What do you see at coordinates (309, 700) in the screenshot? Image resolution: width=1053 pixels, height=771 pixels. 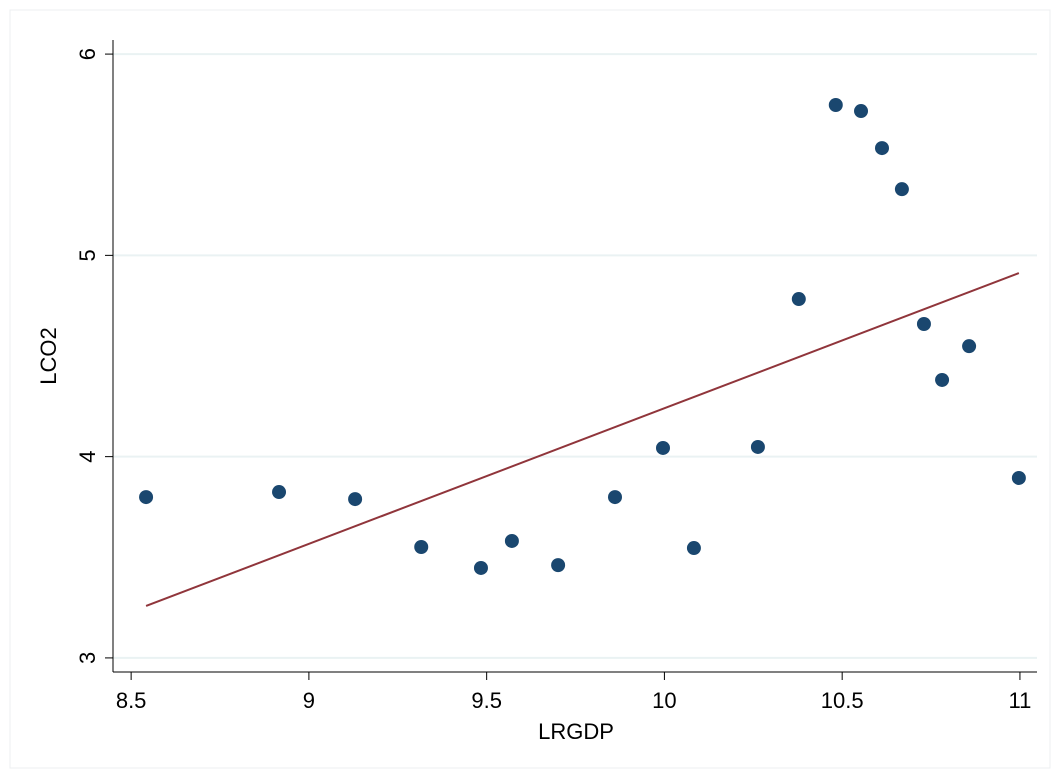 I see `x-tick-label: 9` at bounding box center [309, 700].